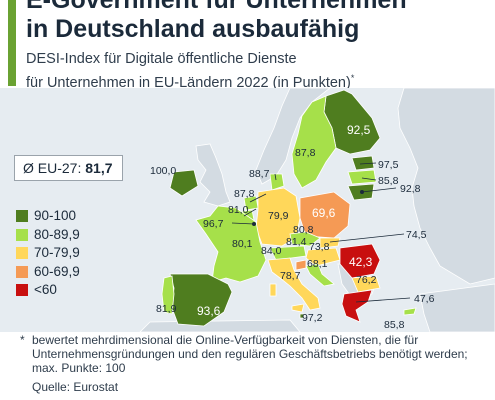 The width and height of the screenshot is (495, 400). I want to click on italy-shape, so click(294, 284).